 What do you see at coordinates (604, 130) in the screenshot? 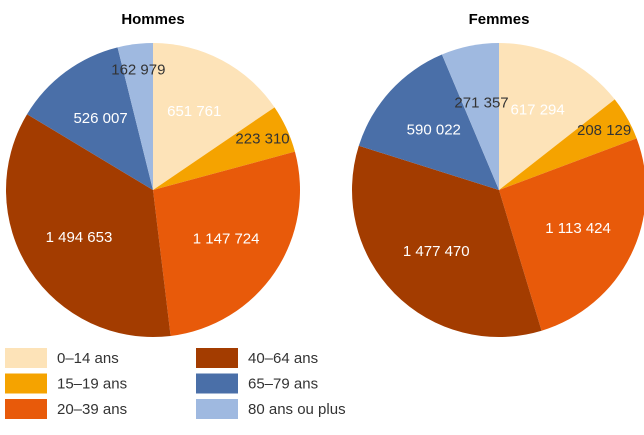
I see `value-label: 208 129` at bounding box center [604, 130].